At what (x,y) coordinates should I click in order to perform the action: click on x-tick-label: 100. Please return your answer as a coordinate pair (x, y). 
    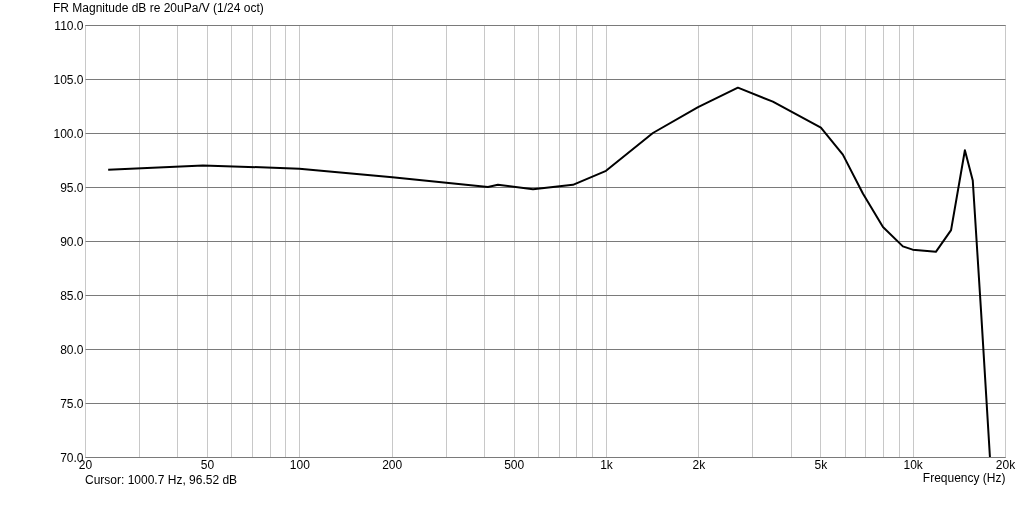
    Looking at the image, I should click on (300, 464).